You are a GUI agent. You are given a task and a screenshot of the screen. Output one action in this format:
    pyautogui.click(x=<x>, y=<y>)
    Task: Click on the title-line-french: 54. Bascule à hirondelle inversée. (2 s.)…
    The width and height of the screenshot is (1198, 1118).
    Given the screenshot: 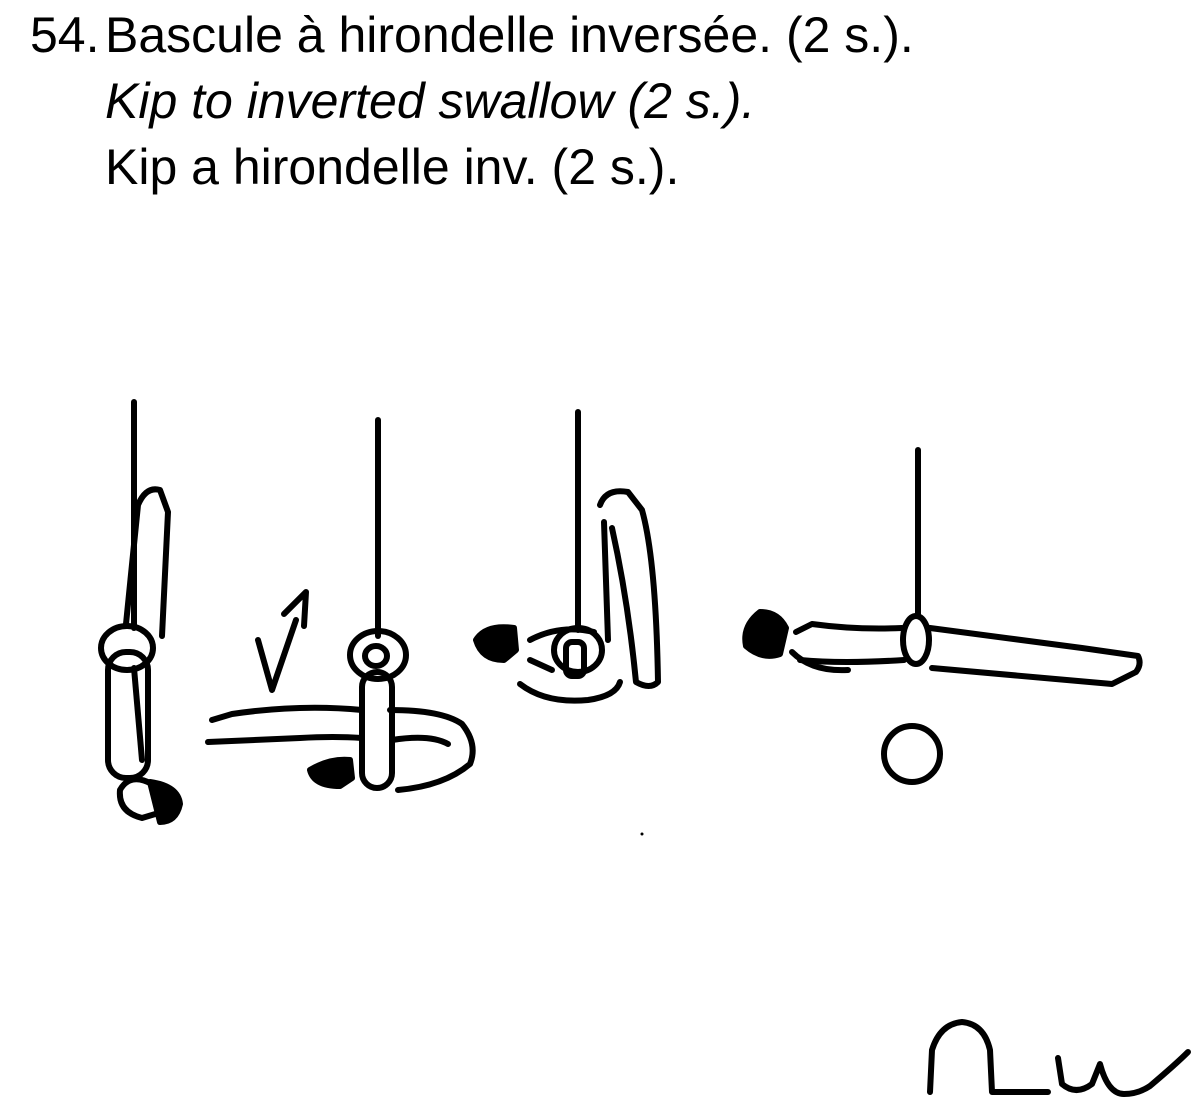 What is the action you would take?
    pyautogui.click(x=472, y=35)
    